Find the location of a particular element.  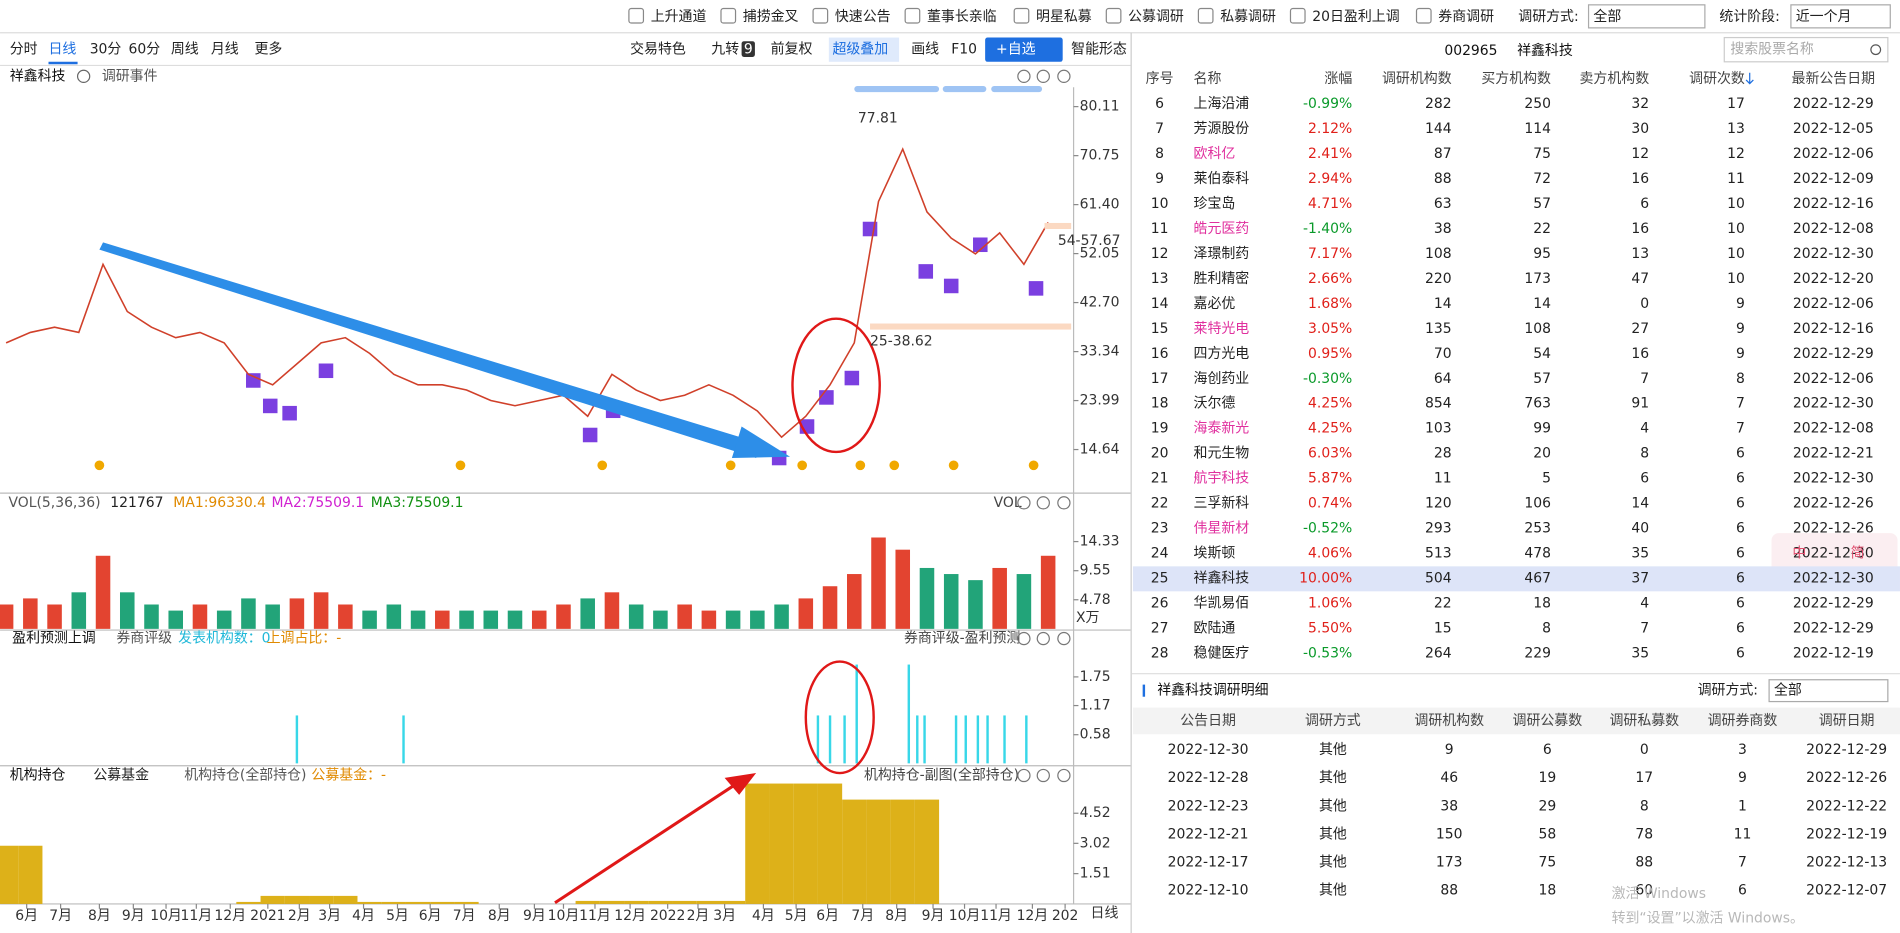

filter-label: 明星私募 is located at coordinates (1064, 17).